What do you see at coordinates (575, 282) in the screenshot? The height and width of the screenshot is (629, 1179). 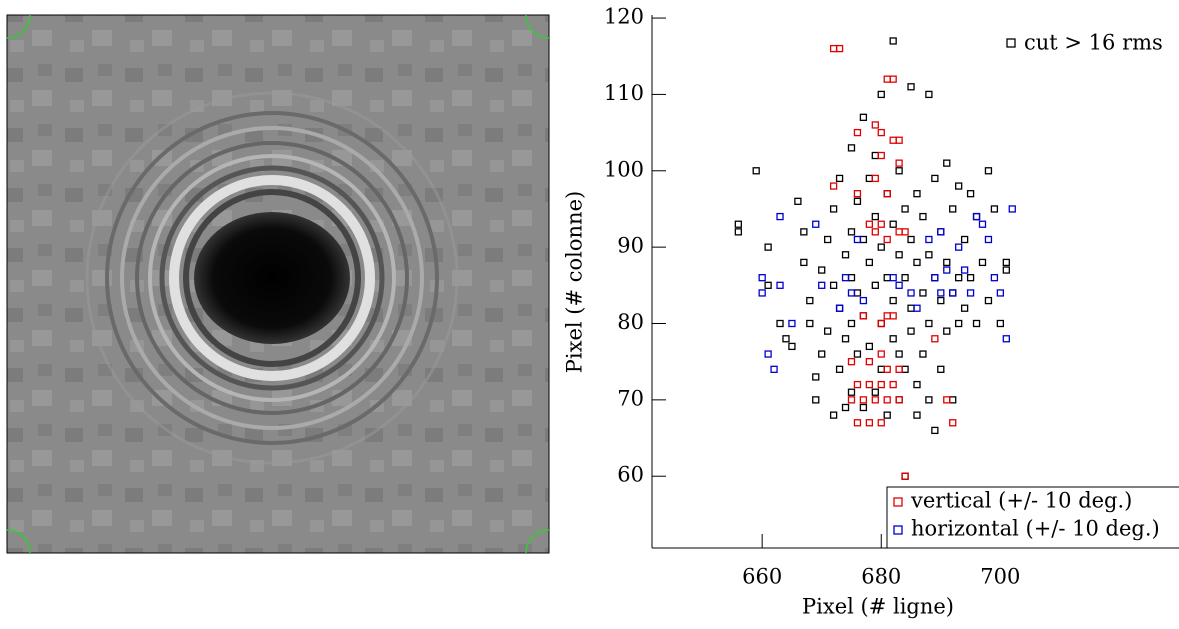 I see `y-axis-label: Pixel (# colonne)` at bounding box center [575, 282].